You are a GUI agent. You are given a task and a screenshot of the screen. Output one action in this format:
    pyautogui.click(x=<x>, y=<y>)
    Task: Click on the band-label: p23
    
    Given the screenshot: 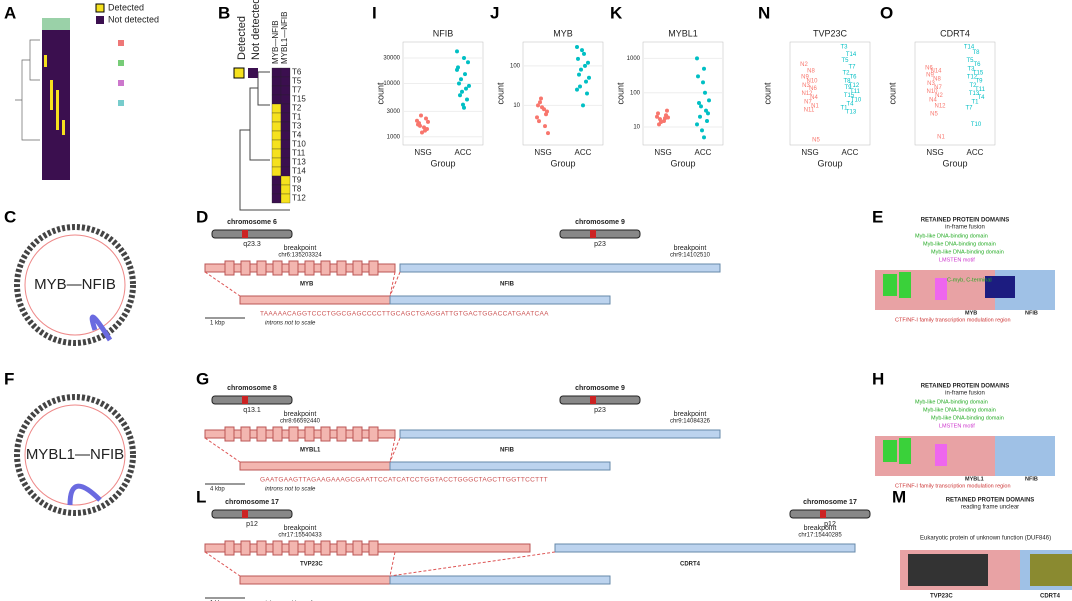 What is the action you would take?
    pyautogui.click(x=600, y=244)
    